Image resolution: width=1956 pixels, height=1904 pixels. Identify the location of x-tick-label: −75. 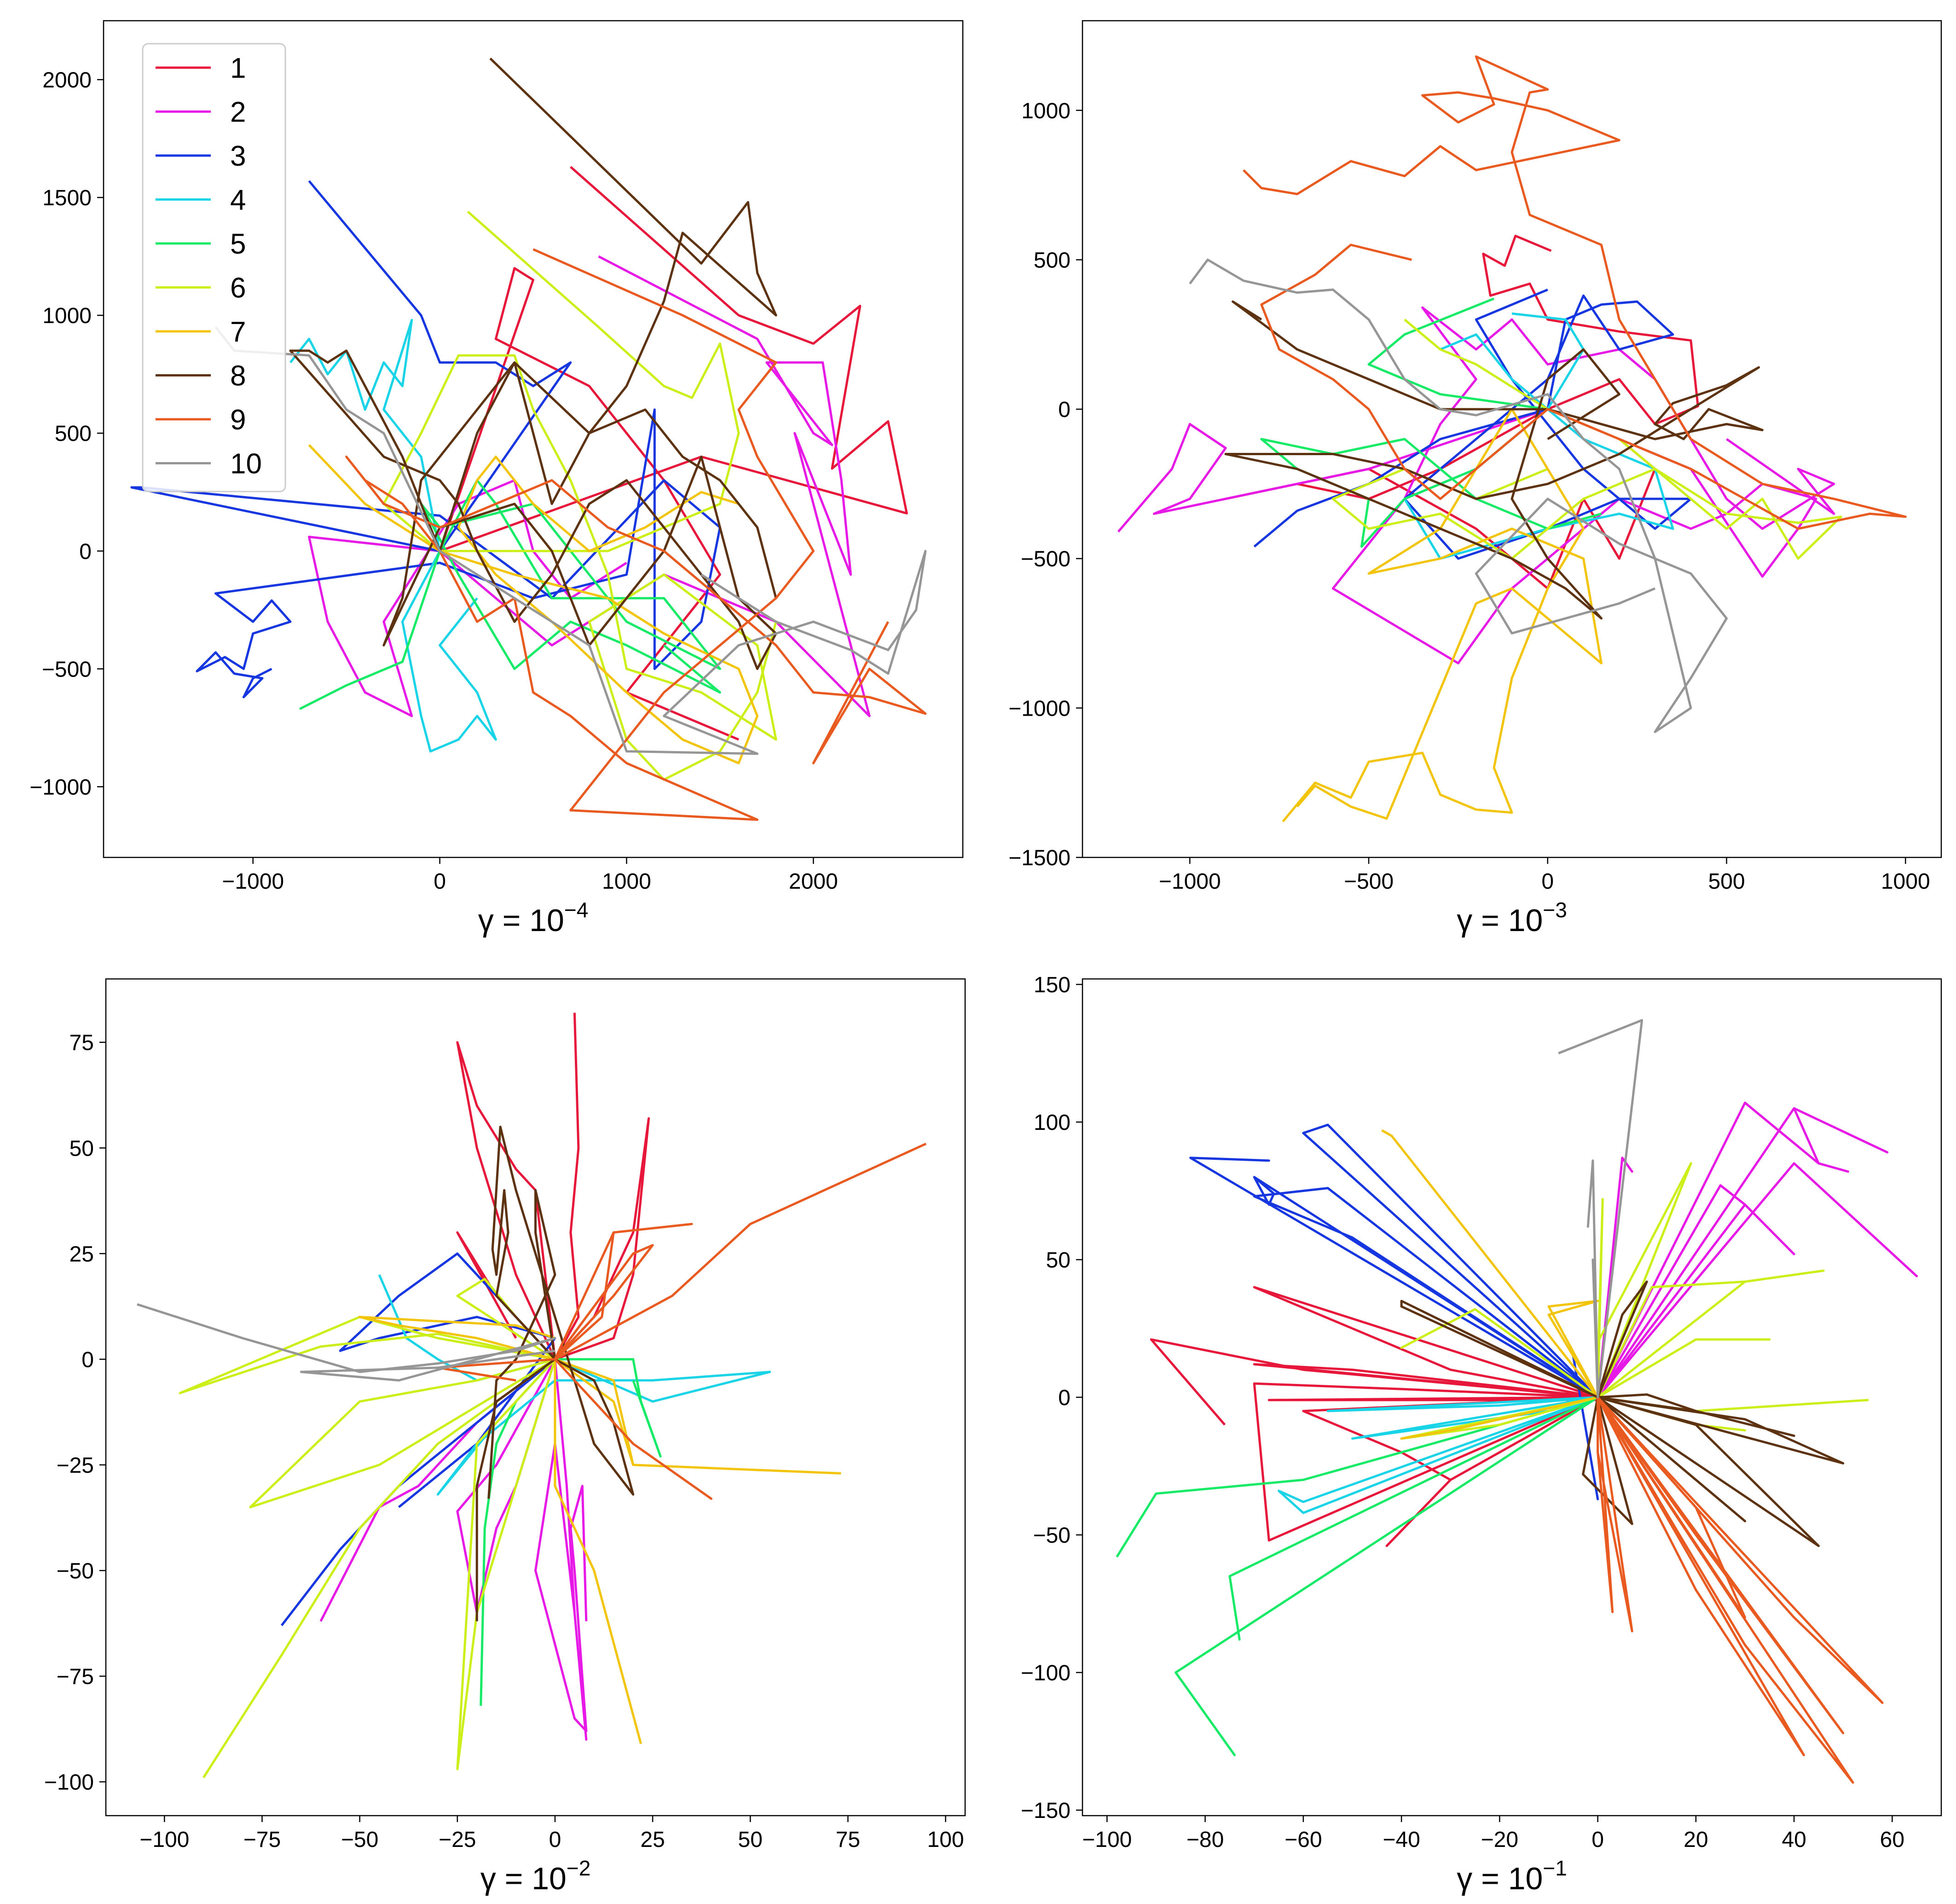
(262, 1840).